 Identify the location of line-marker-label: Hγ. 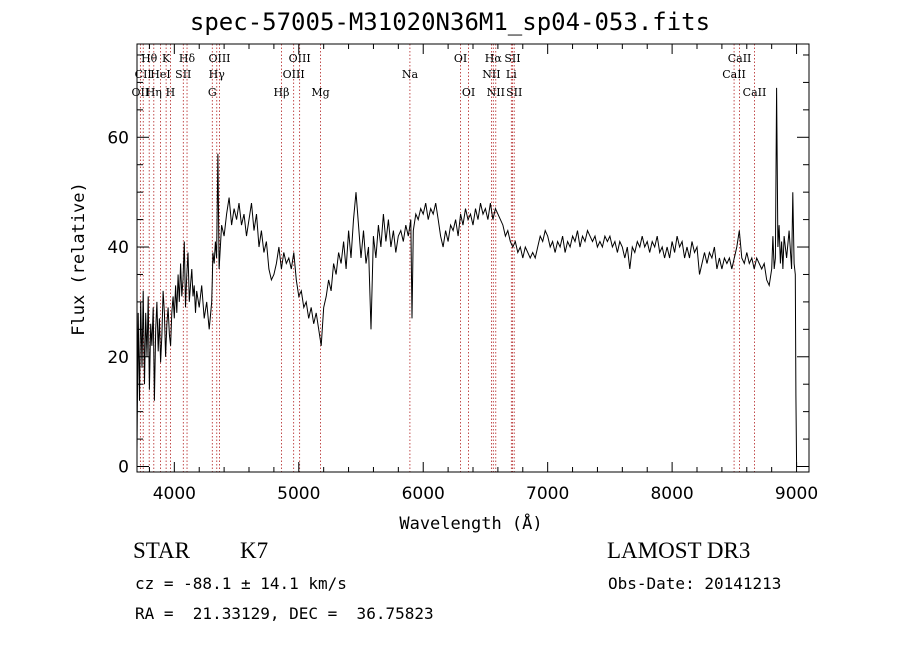
(217, 74).